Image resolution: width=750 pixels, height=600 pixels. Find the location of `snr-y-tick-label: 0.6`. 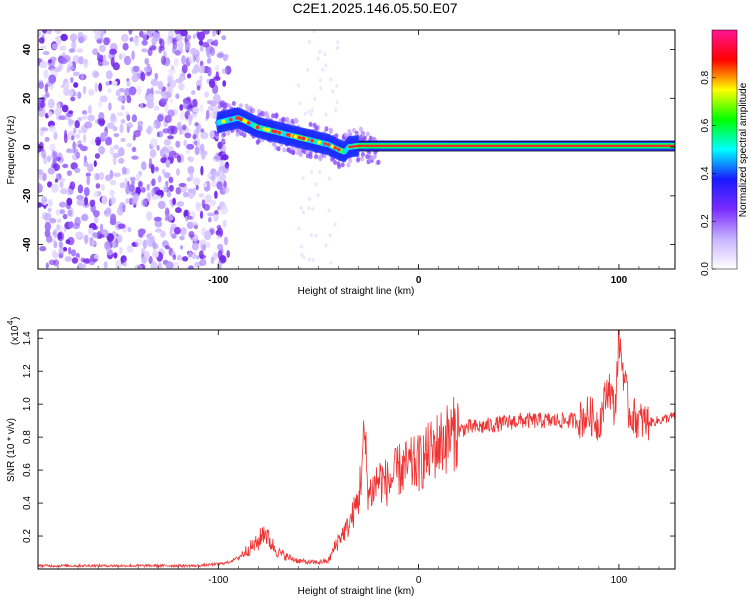

snr-y-tick-label: 0.6 is located at coordinates (27, 470).